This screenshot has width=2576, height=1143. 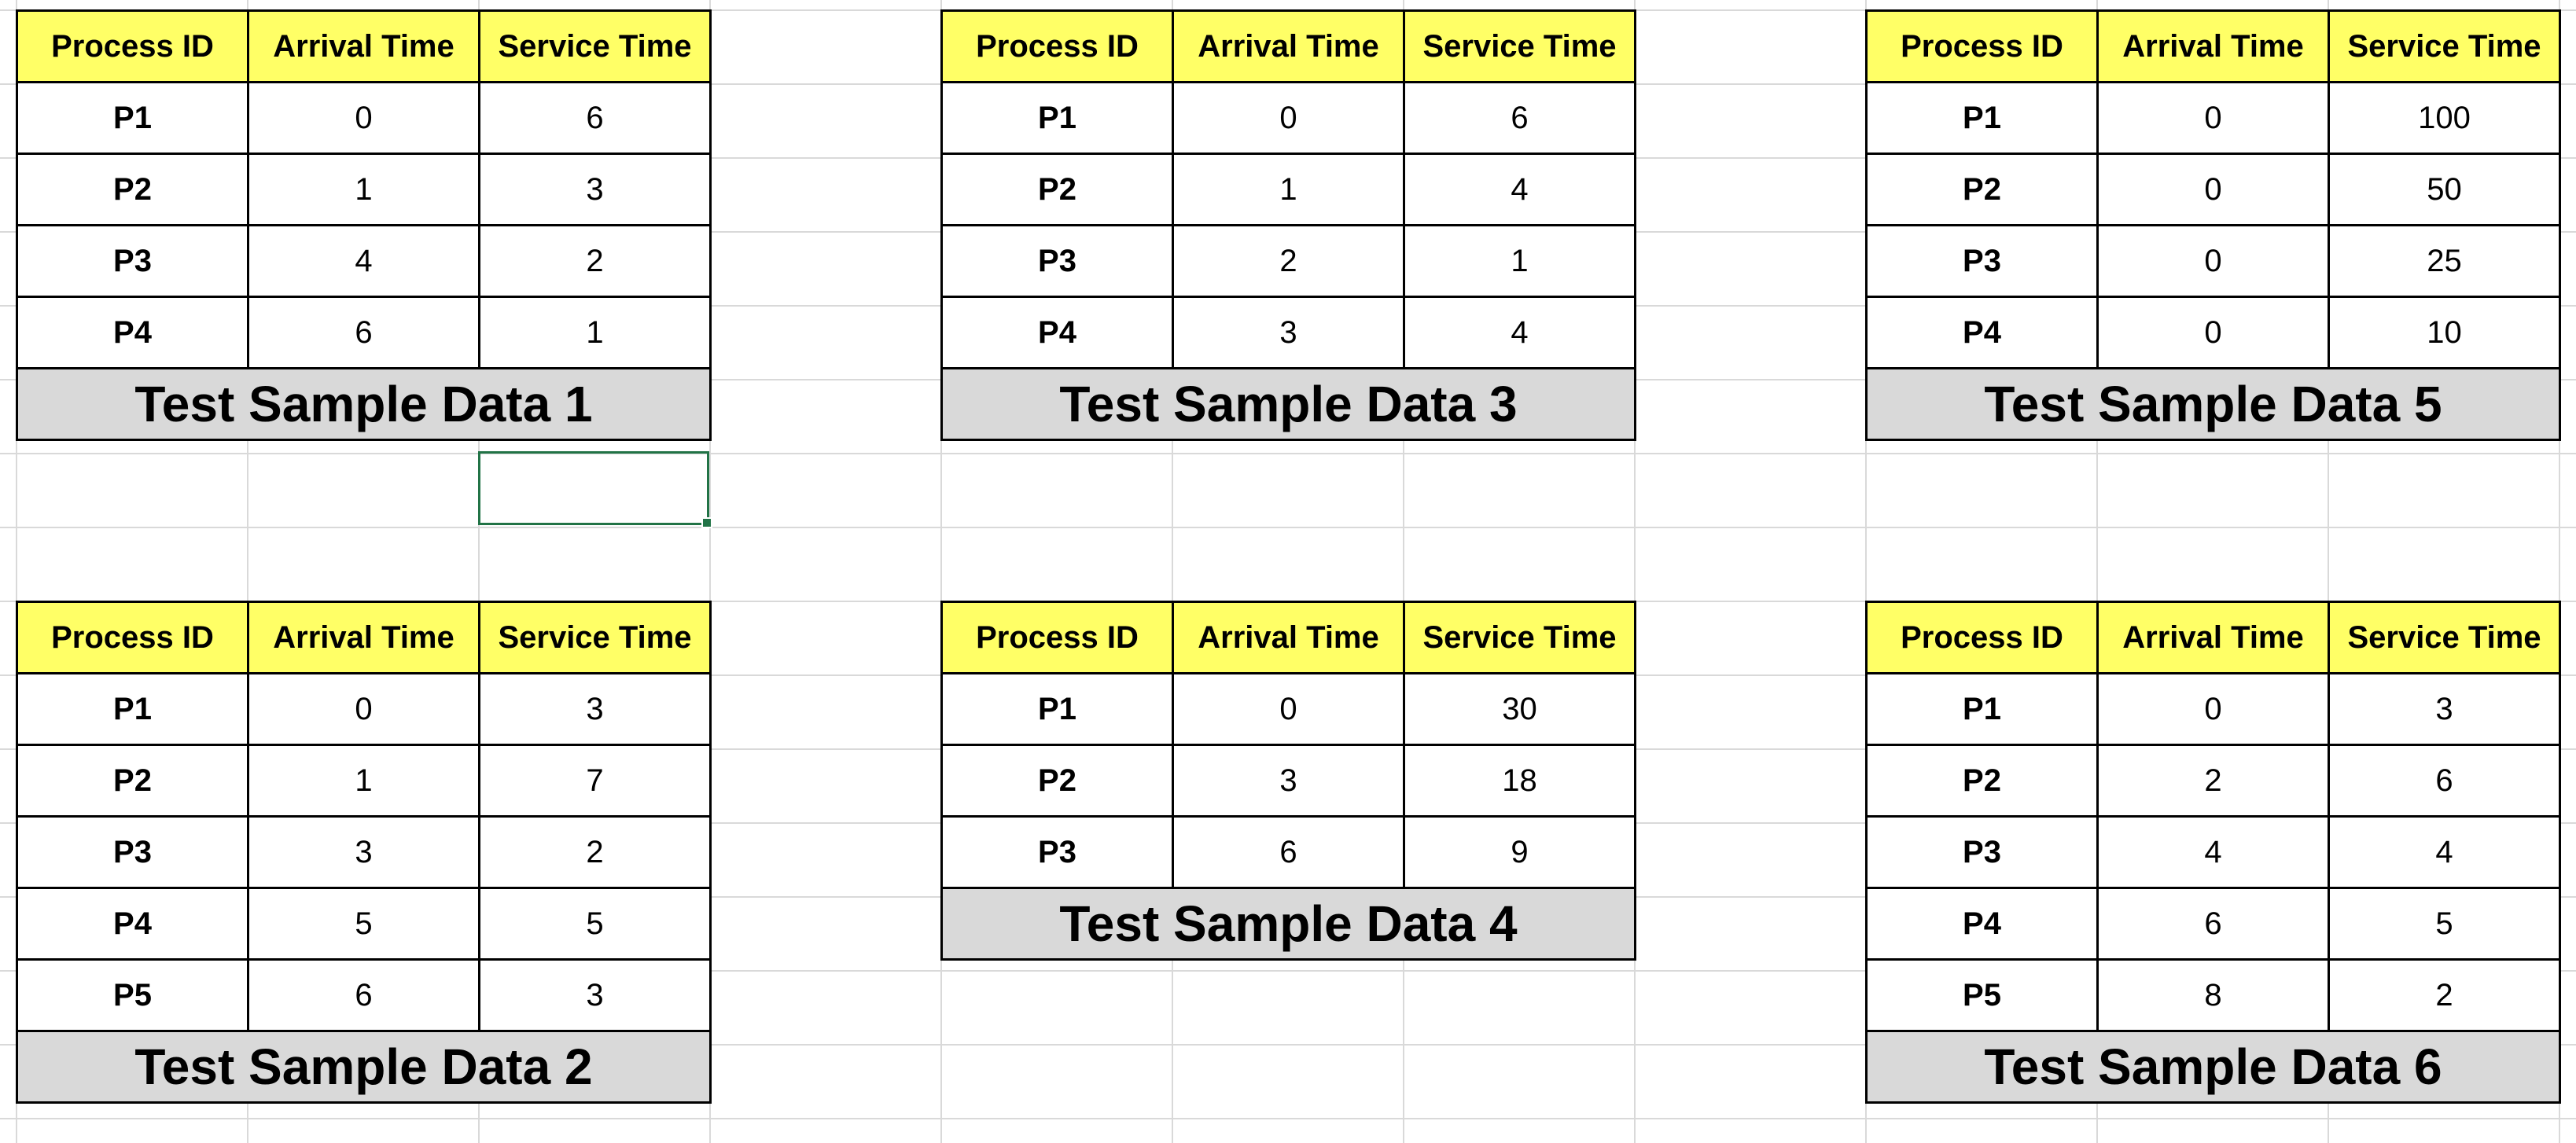 I want to click on service-time-cell: 25, so click(x=2445, y=261).